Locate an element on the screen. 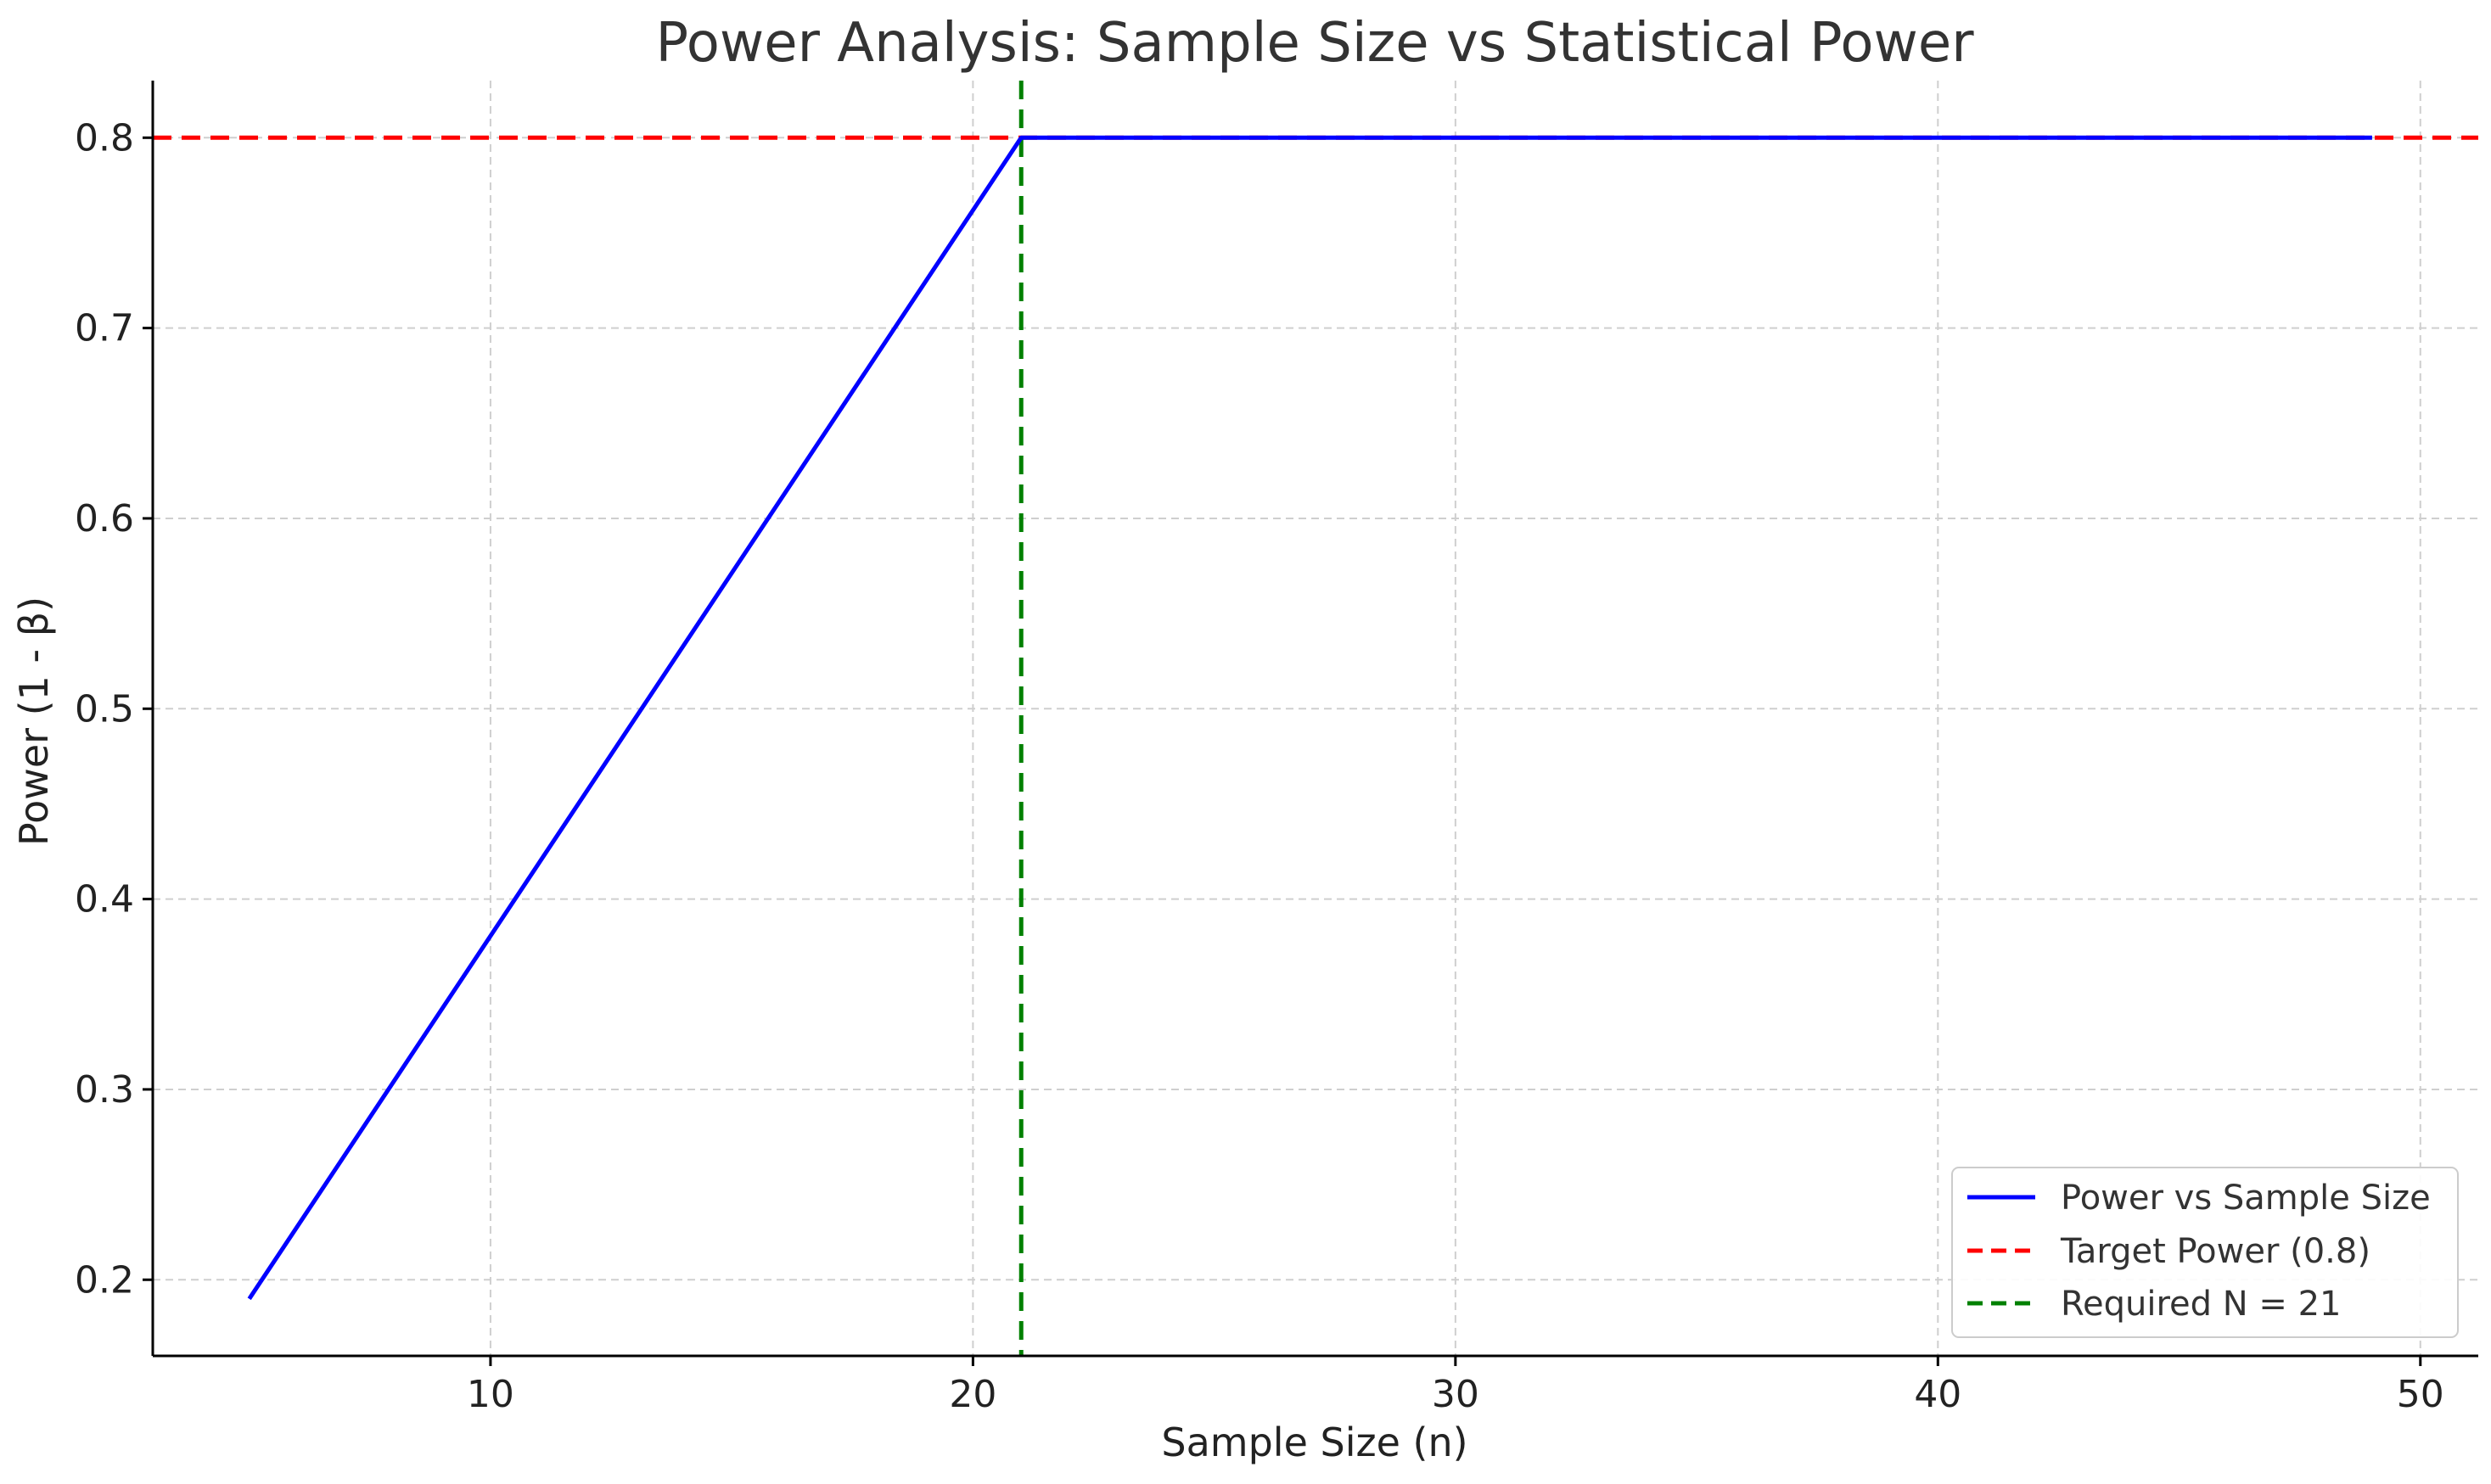 The image size is (2491, 1484). y-tick-label: 0.3 is located at coordinates (104, 1090).